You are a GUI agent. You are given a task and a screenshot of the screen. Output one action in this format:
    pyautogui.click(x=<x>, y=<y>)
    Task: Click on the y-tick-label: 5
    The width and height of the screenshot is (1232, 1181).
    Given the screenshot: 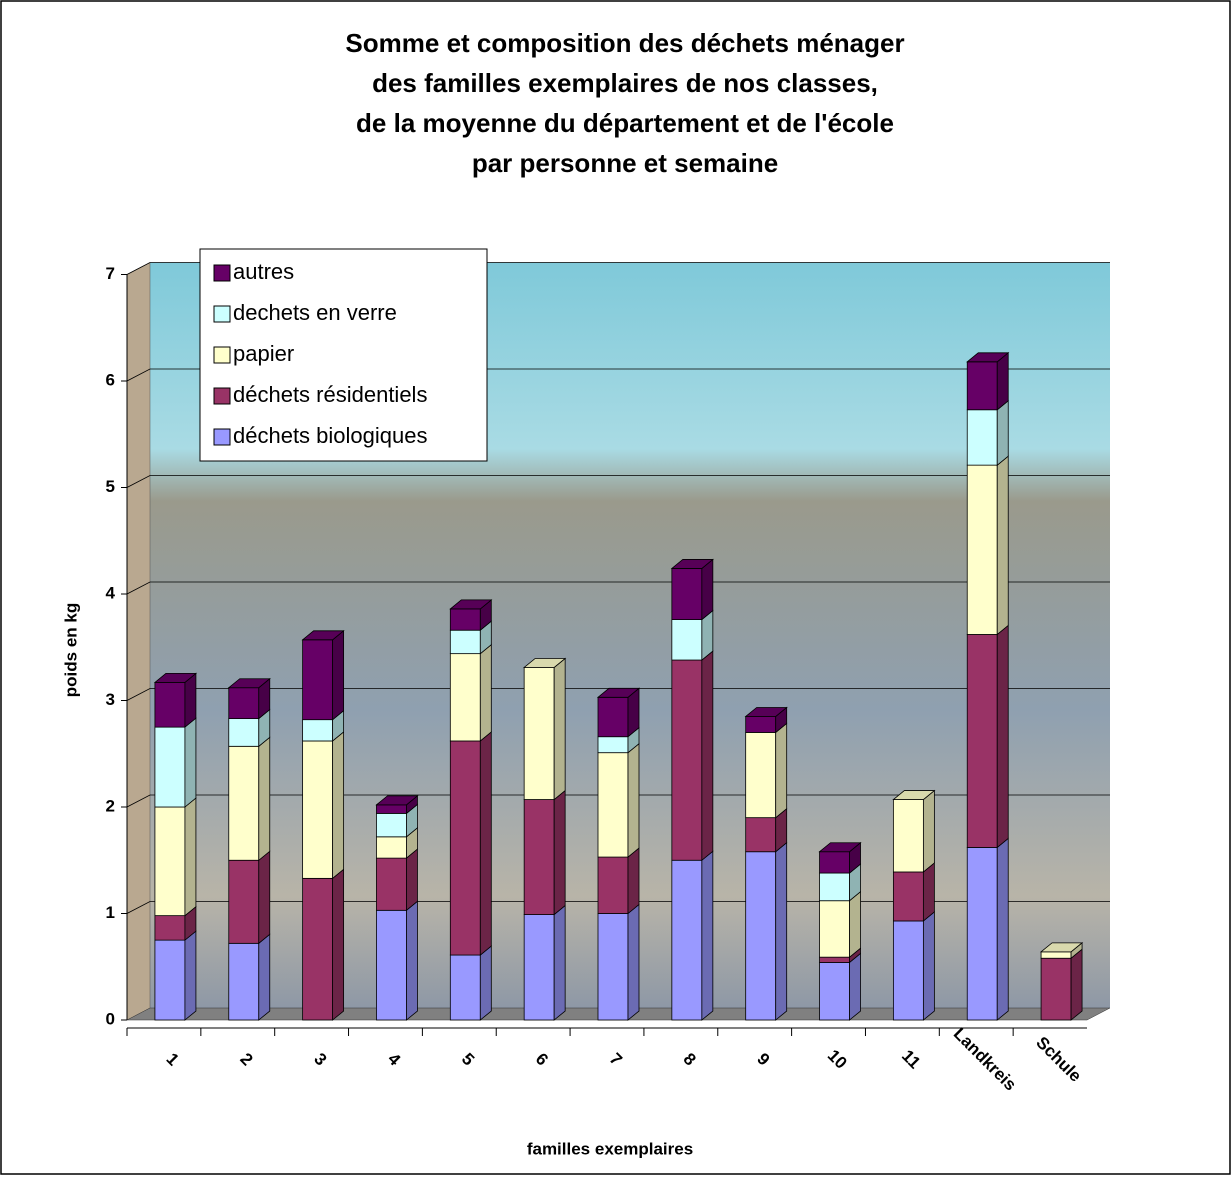 What is the action you would take?
    pyautogui.click(x=110, y=486)
    